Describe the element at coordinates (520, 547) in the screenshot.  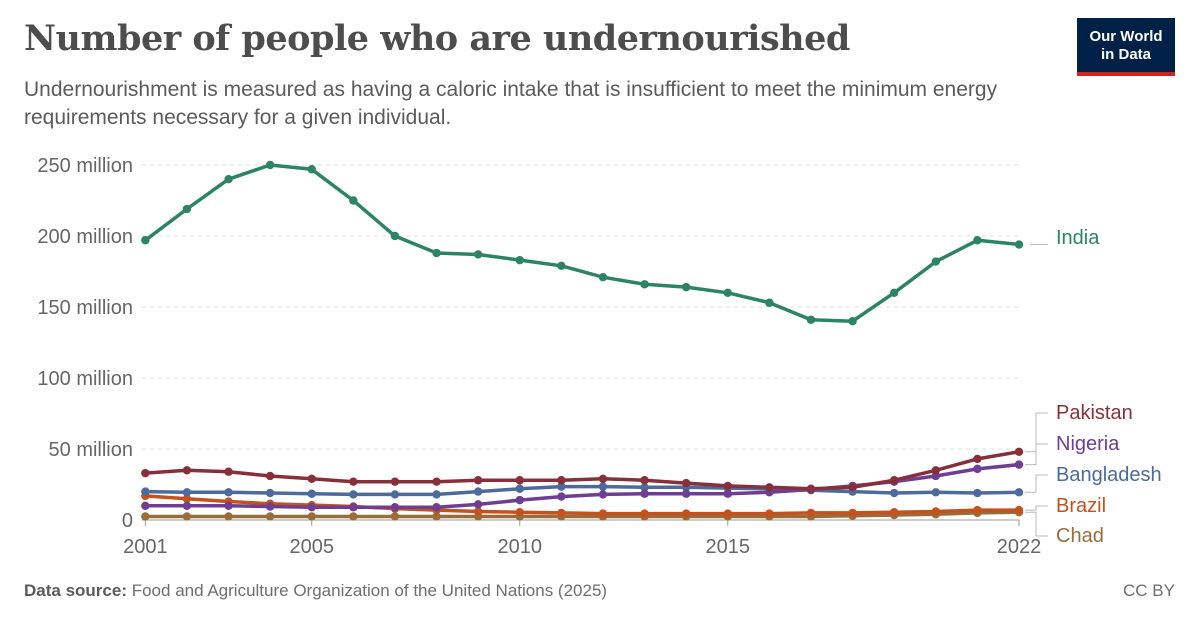
I see `x-tick-label: 2010` at that location.